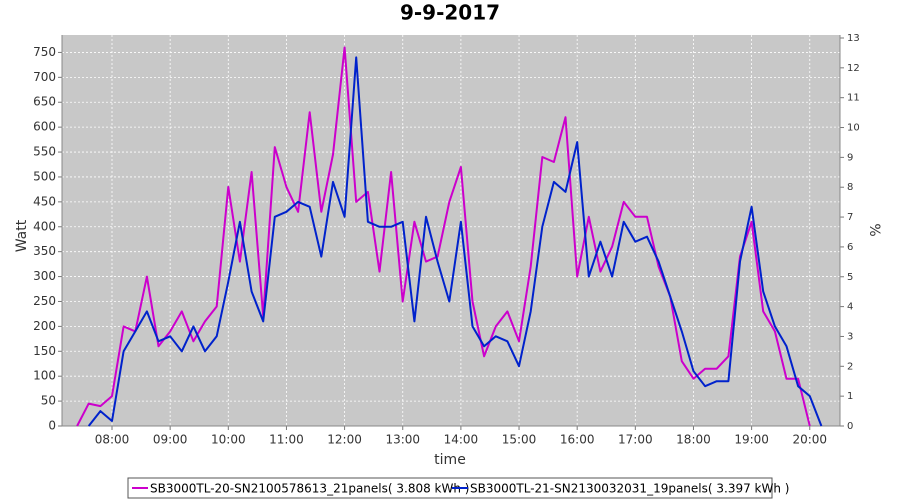  I want to click on y-tick-label: 700, so click(44, 77).